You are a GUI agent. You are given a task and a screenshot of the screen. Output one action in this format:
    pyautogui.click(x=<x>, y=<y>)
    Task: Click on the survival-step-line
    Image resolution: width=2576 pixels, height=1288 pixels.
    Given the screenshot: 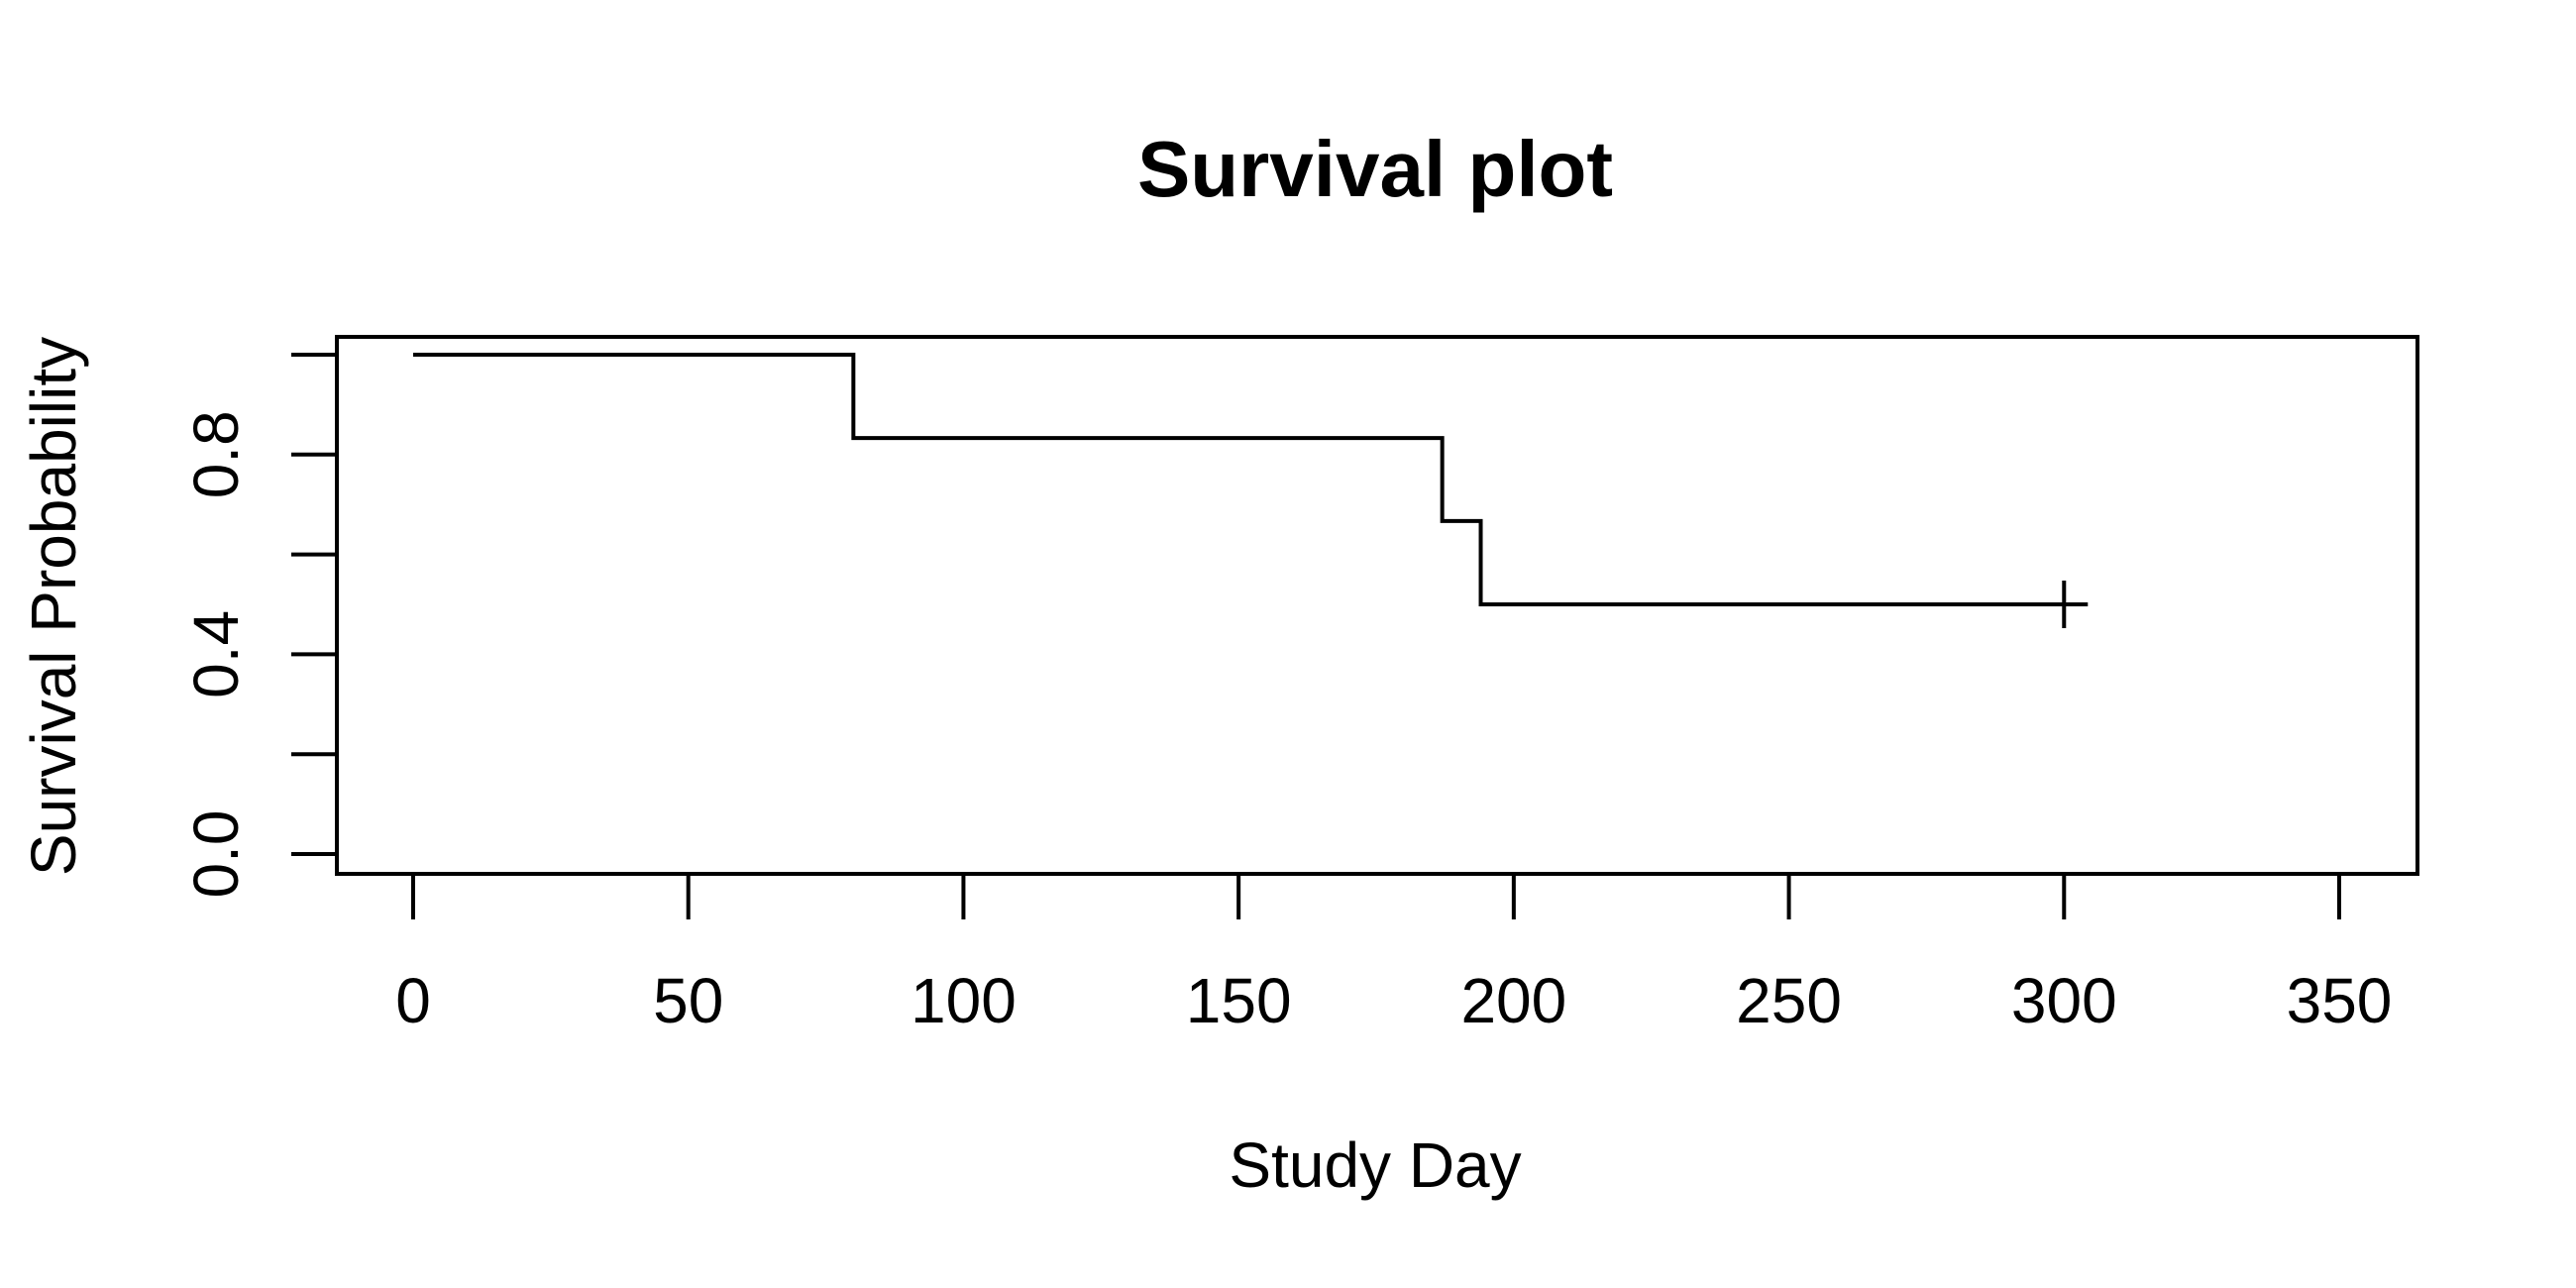 What is the action you would take?
    pyautogui.click(x=1247, y=479)
    